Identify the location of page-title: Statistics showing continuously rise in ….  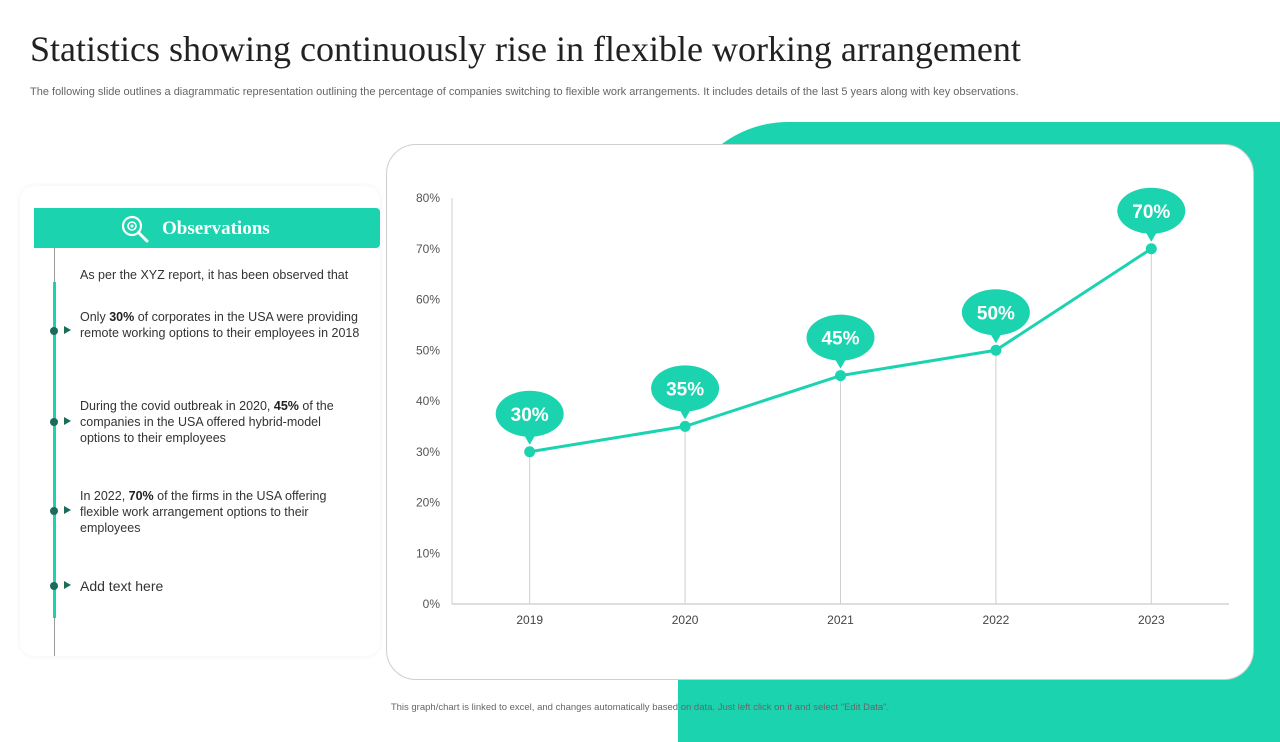
(525, 49).